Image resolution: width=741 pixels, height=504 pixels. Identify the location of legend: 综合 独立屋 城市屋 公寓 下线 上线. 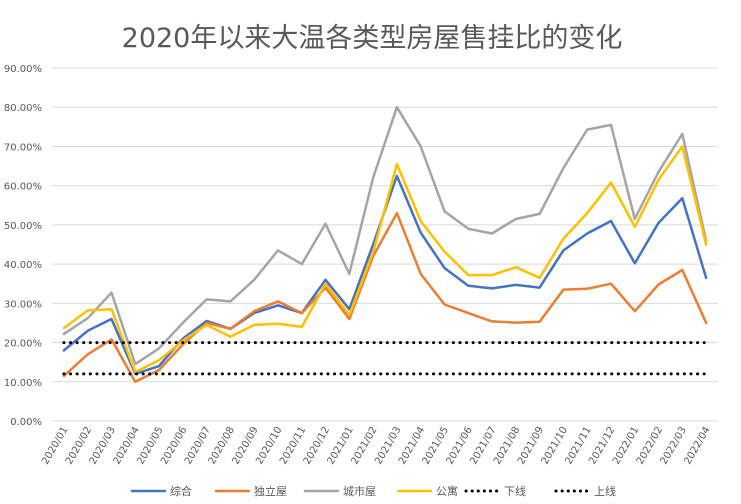
(373, 491).